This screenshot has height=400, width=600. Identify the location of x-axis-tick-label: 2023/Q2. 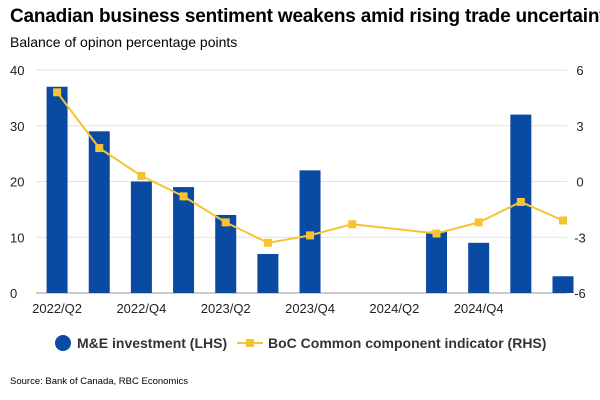
(226, 308).